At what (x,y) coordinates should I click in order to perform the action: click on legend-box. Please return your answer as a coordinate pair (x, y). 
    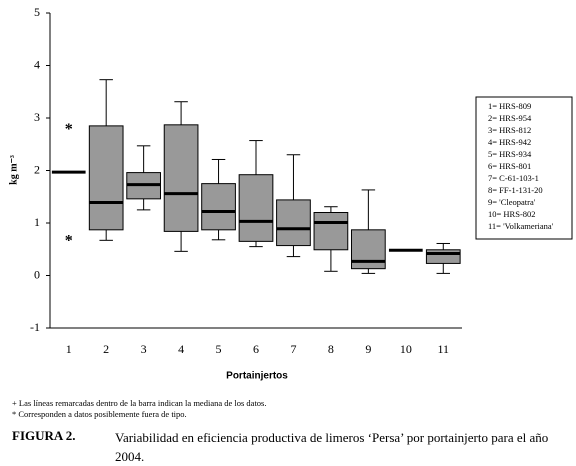
    Looking at the image, I should click on (524, 168).